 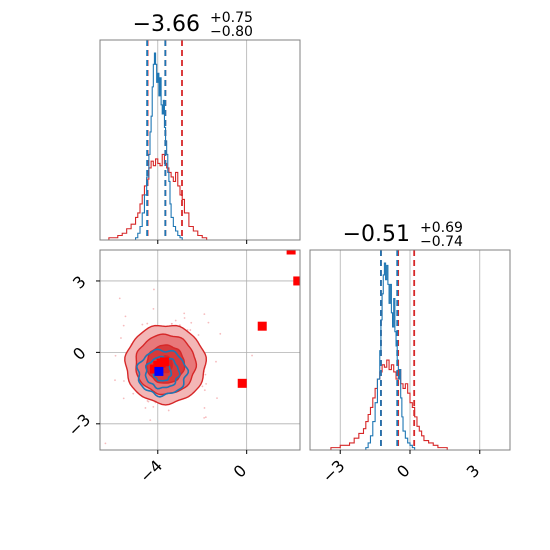 I want to click on x-tick-label: −4, so click(x=151, y=471).